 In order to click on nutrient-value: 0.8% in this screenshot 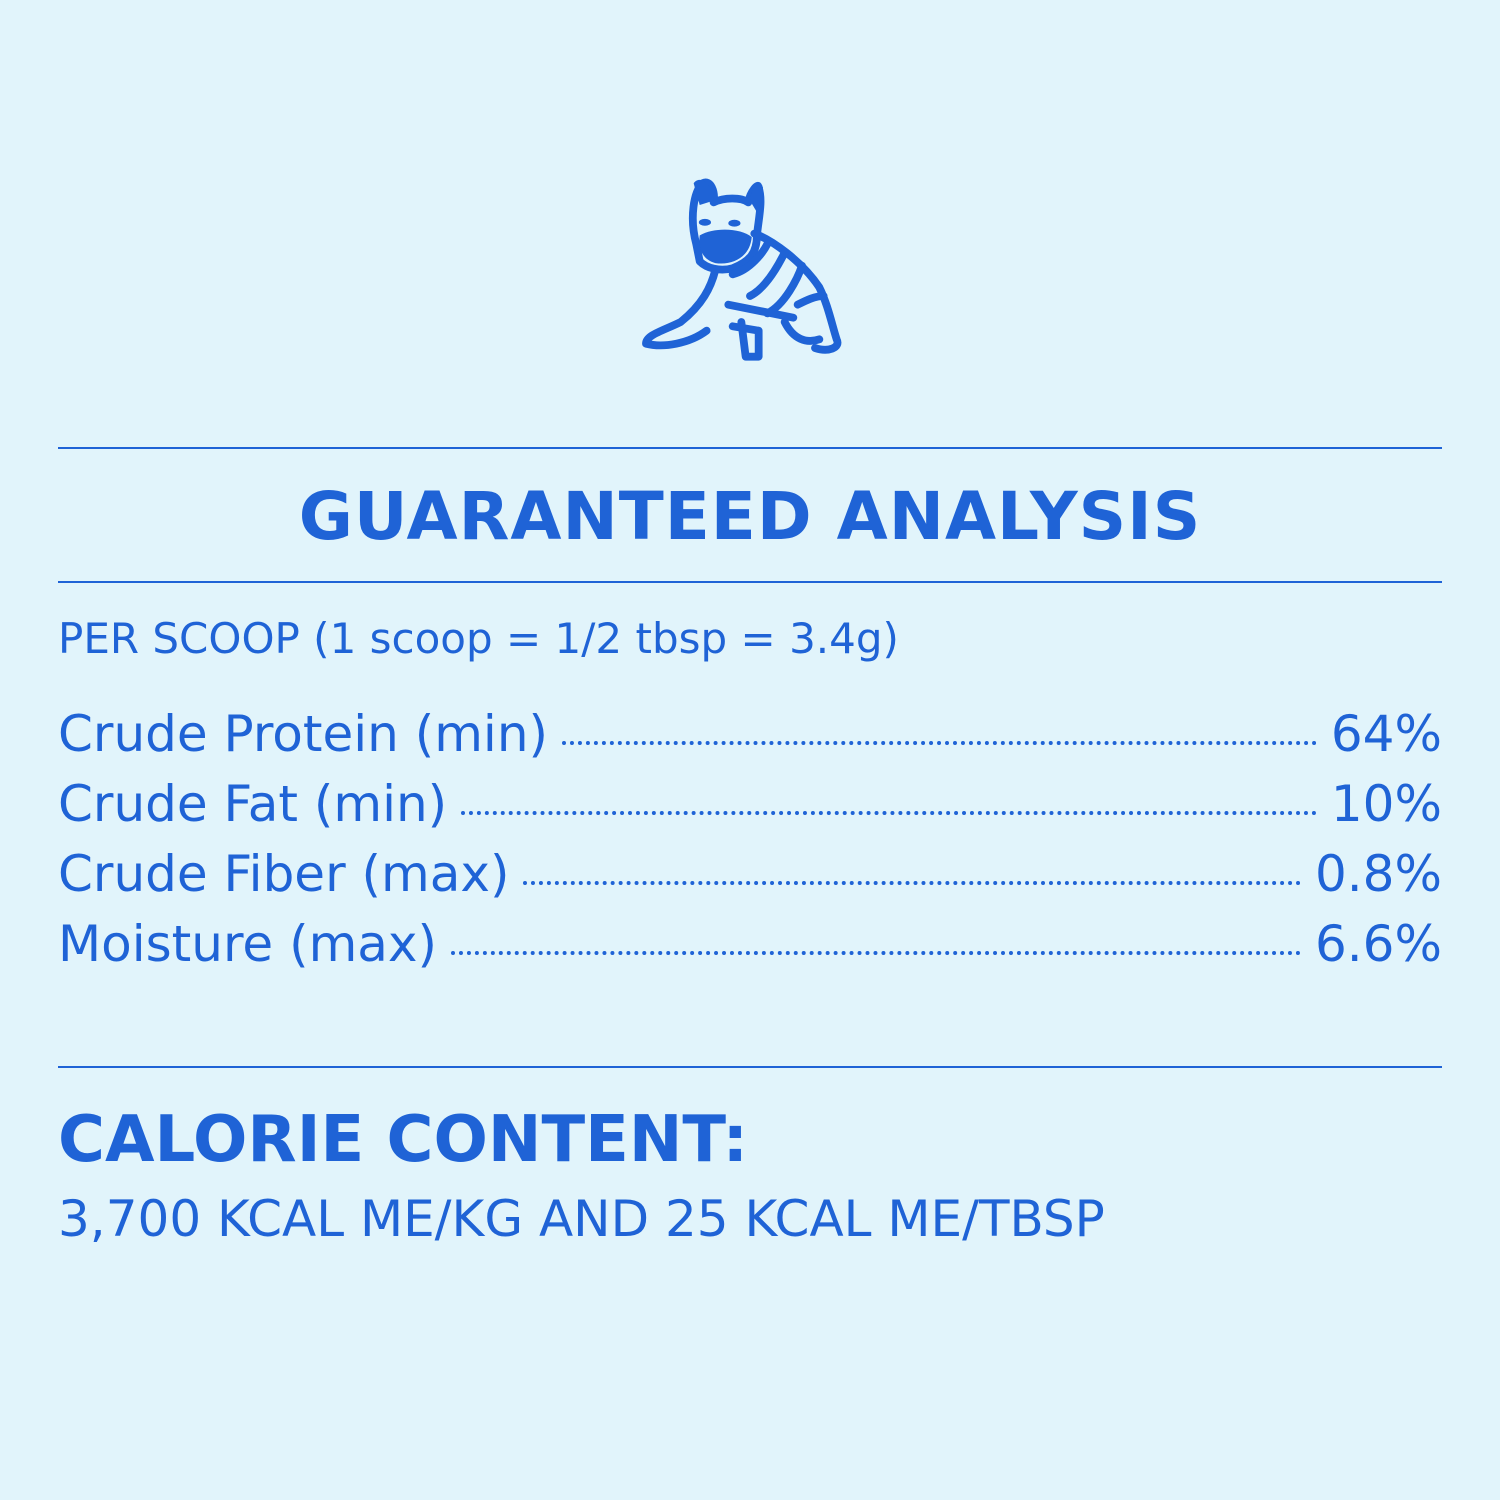, I will do `click(1378, 874)`.